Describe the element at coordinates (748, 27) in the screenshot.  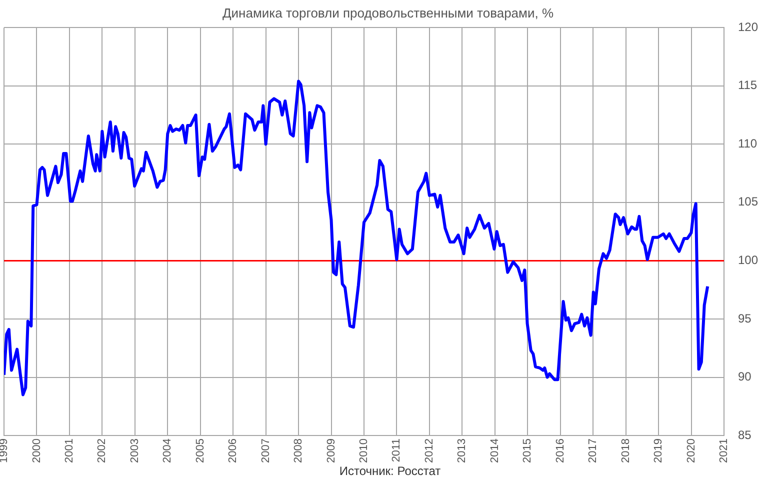
I see `y-tick-label: 120` at that location.